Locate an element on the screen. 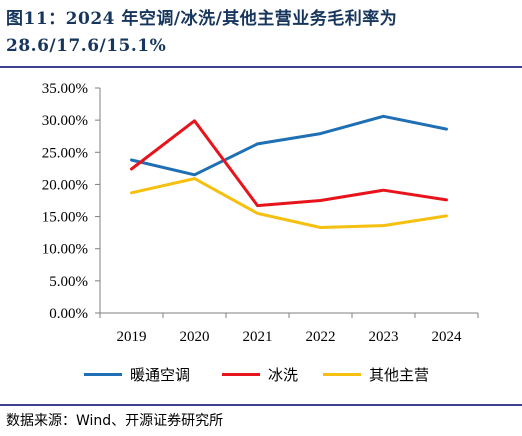 The height and width of the screenshot is (436, 522). source-note: 数据来源：Wind、开源证券研究所 is located at coordinates (115, 421).